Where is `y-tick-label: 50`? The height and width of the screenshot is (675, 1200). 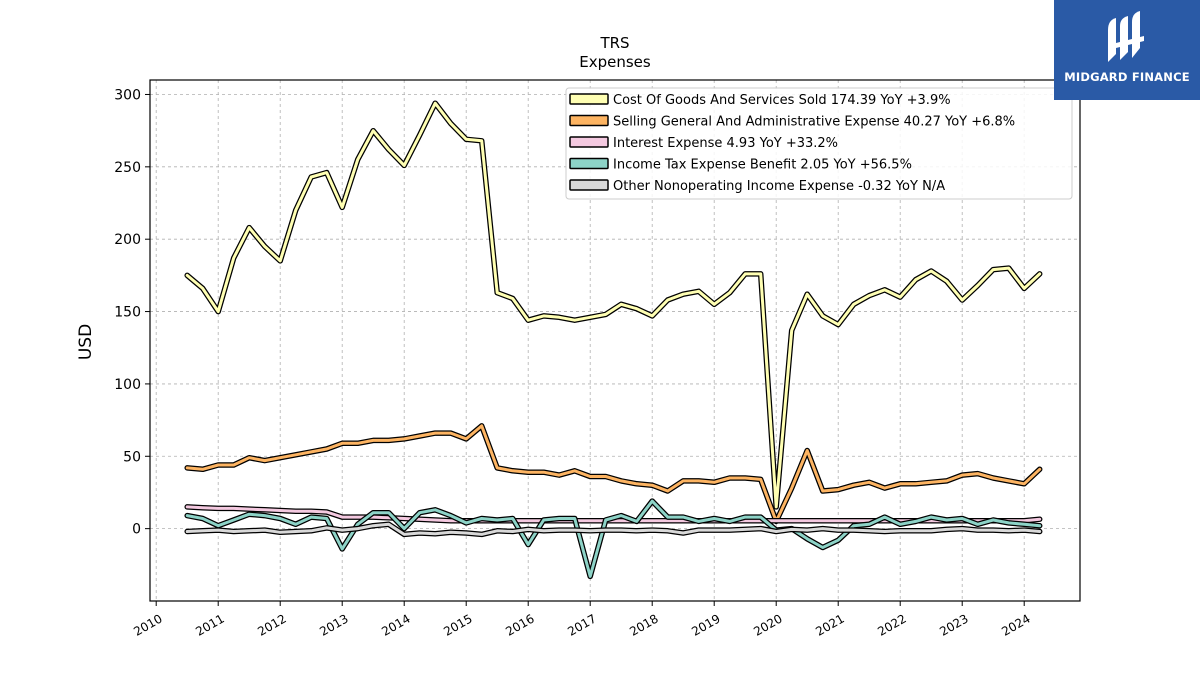 y-tick-label: 50 is located at coordinates (132, 457).